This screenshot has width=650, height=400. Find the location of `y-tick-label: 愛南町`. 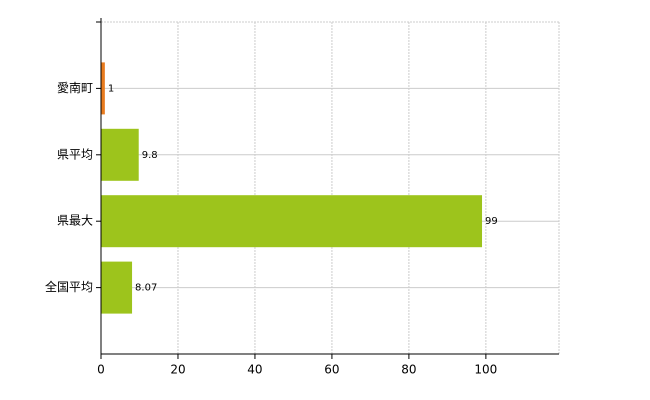

y-tick-label: 愛南町 is located at coordinates (75, 87).